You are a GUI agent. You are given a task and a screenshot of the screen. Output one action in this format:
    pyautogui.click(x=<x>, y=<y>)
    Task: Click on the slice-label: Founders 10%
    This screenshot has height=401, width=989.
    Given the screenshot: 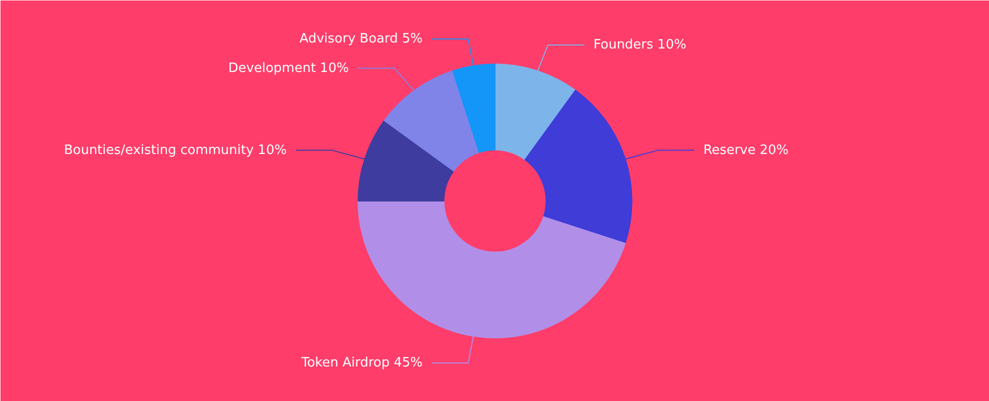 What is the action you would take?
    pyautogui.click(x=639, y=44)
    